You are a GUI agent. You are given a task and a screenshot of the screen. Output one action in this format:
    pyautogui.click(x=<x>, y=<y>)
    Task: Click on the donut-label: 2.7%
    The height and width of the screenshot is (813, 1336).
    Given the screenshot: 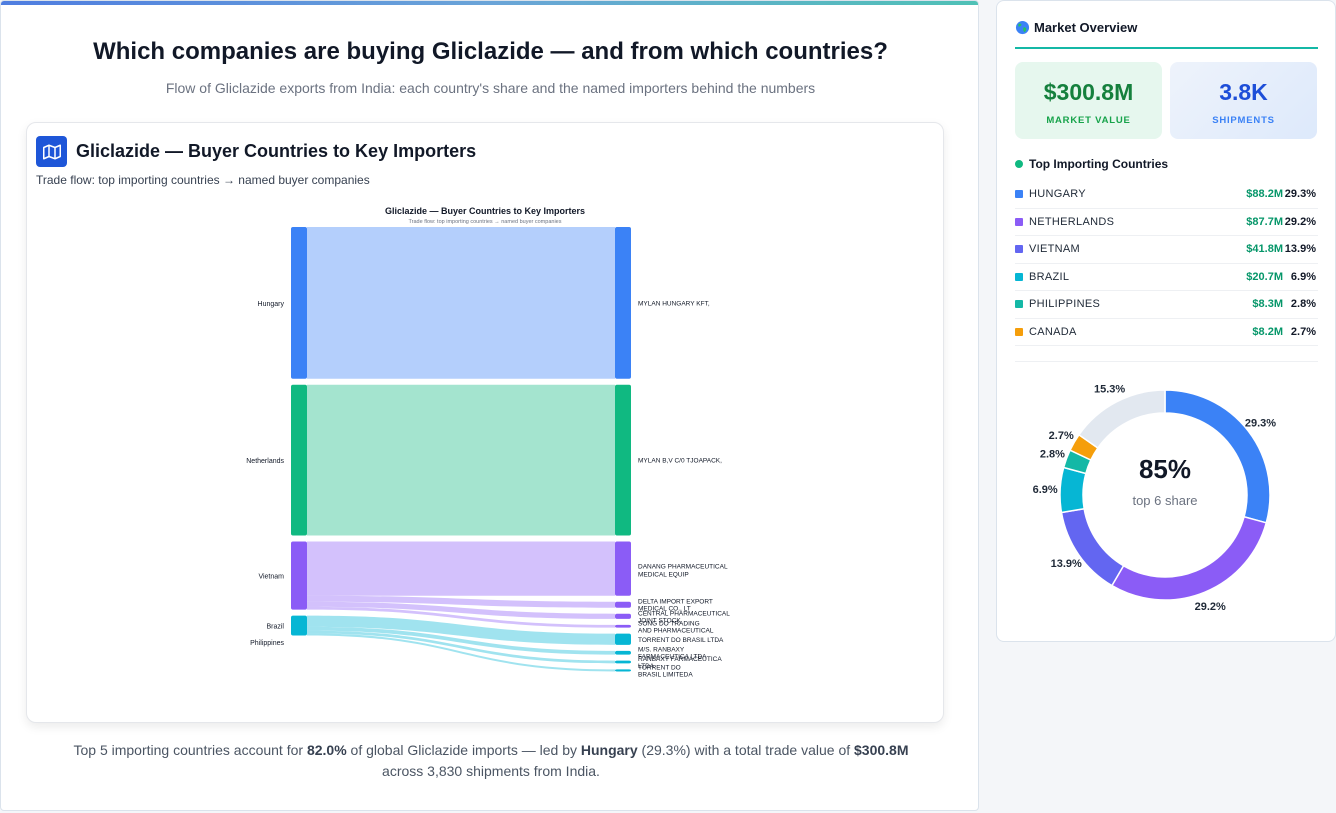 What is the action you would take?
    pyautogui.click(x=1061, y=436)
    